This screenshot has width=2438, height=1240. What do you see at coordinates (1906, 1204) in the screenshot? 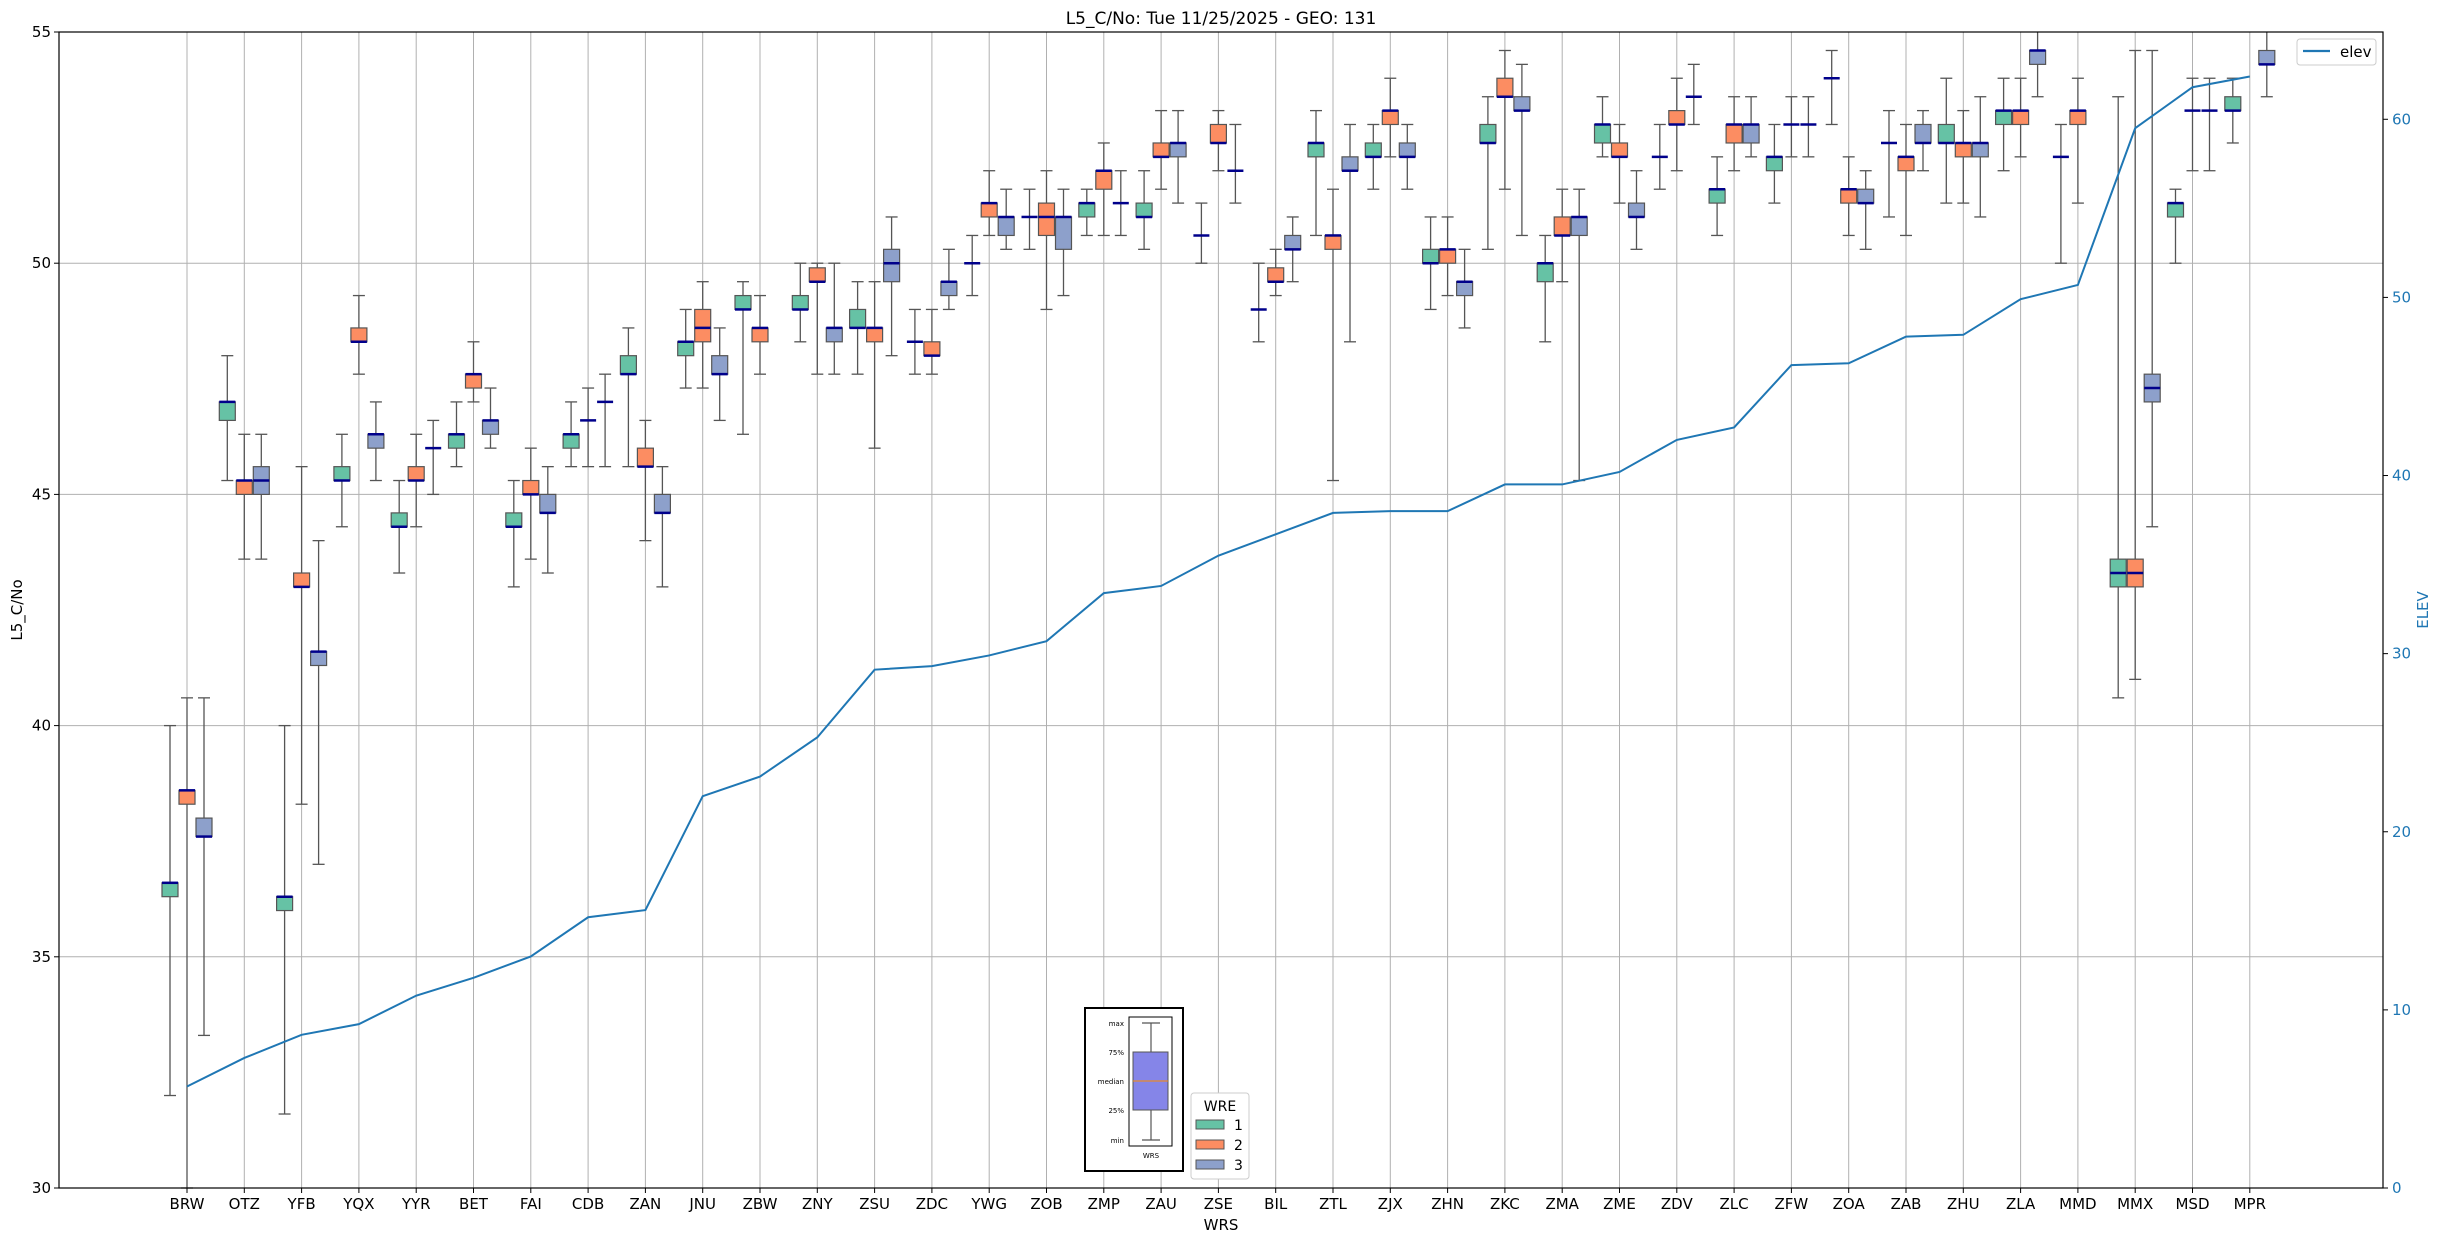
I see `x-tick-label: ZAB` at bounding box center [1906, 1204].